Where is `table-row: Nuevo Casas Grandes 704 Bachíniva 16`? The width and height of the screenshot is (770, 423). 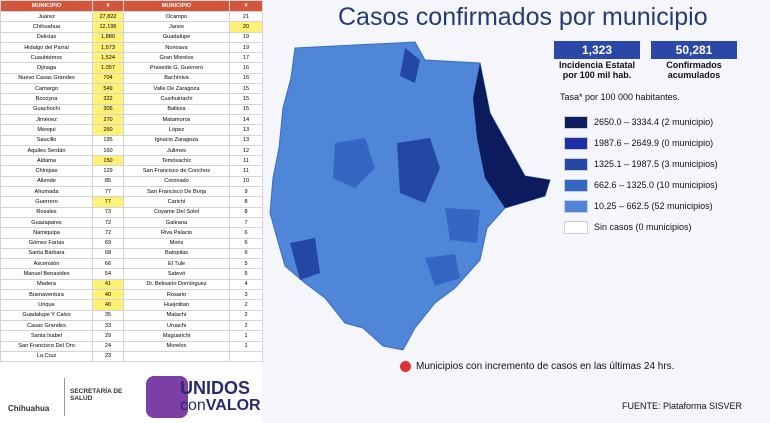 table-row: Nuevo Casas Grandes 704 Bachíniva 16 is located at coordinates (131, 78).